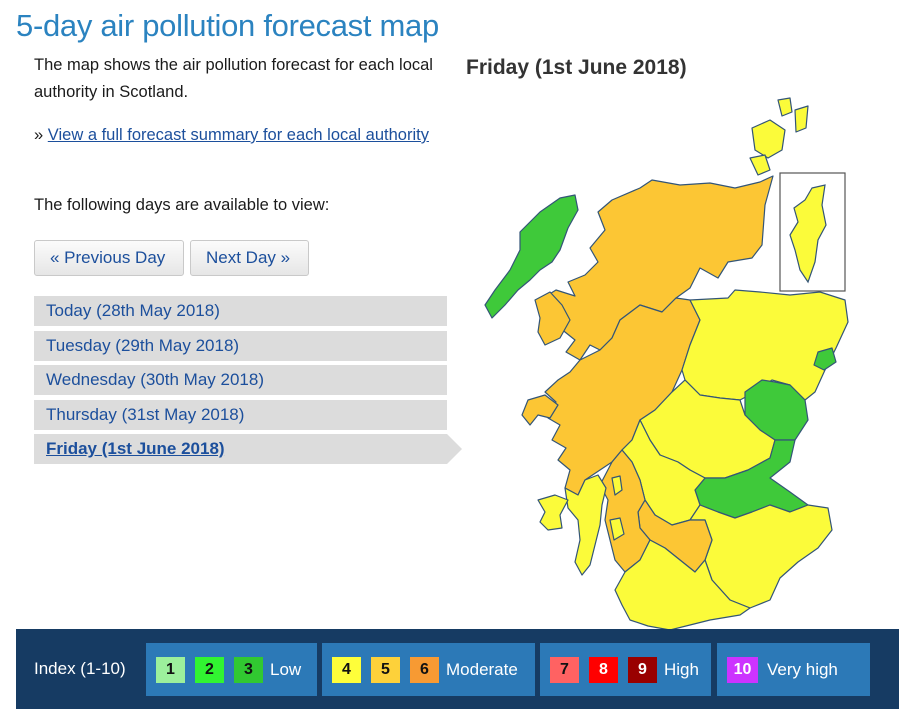  I want to click on shetland-region, so click(808, 234).